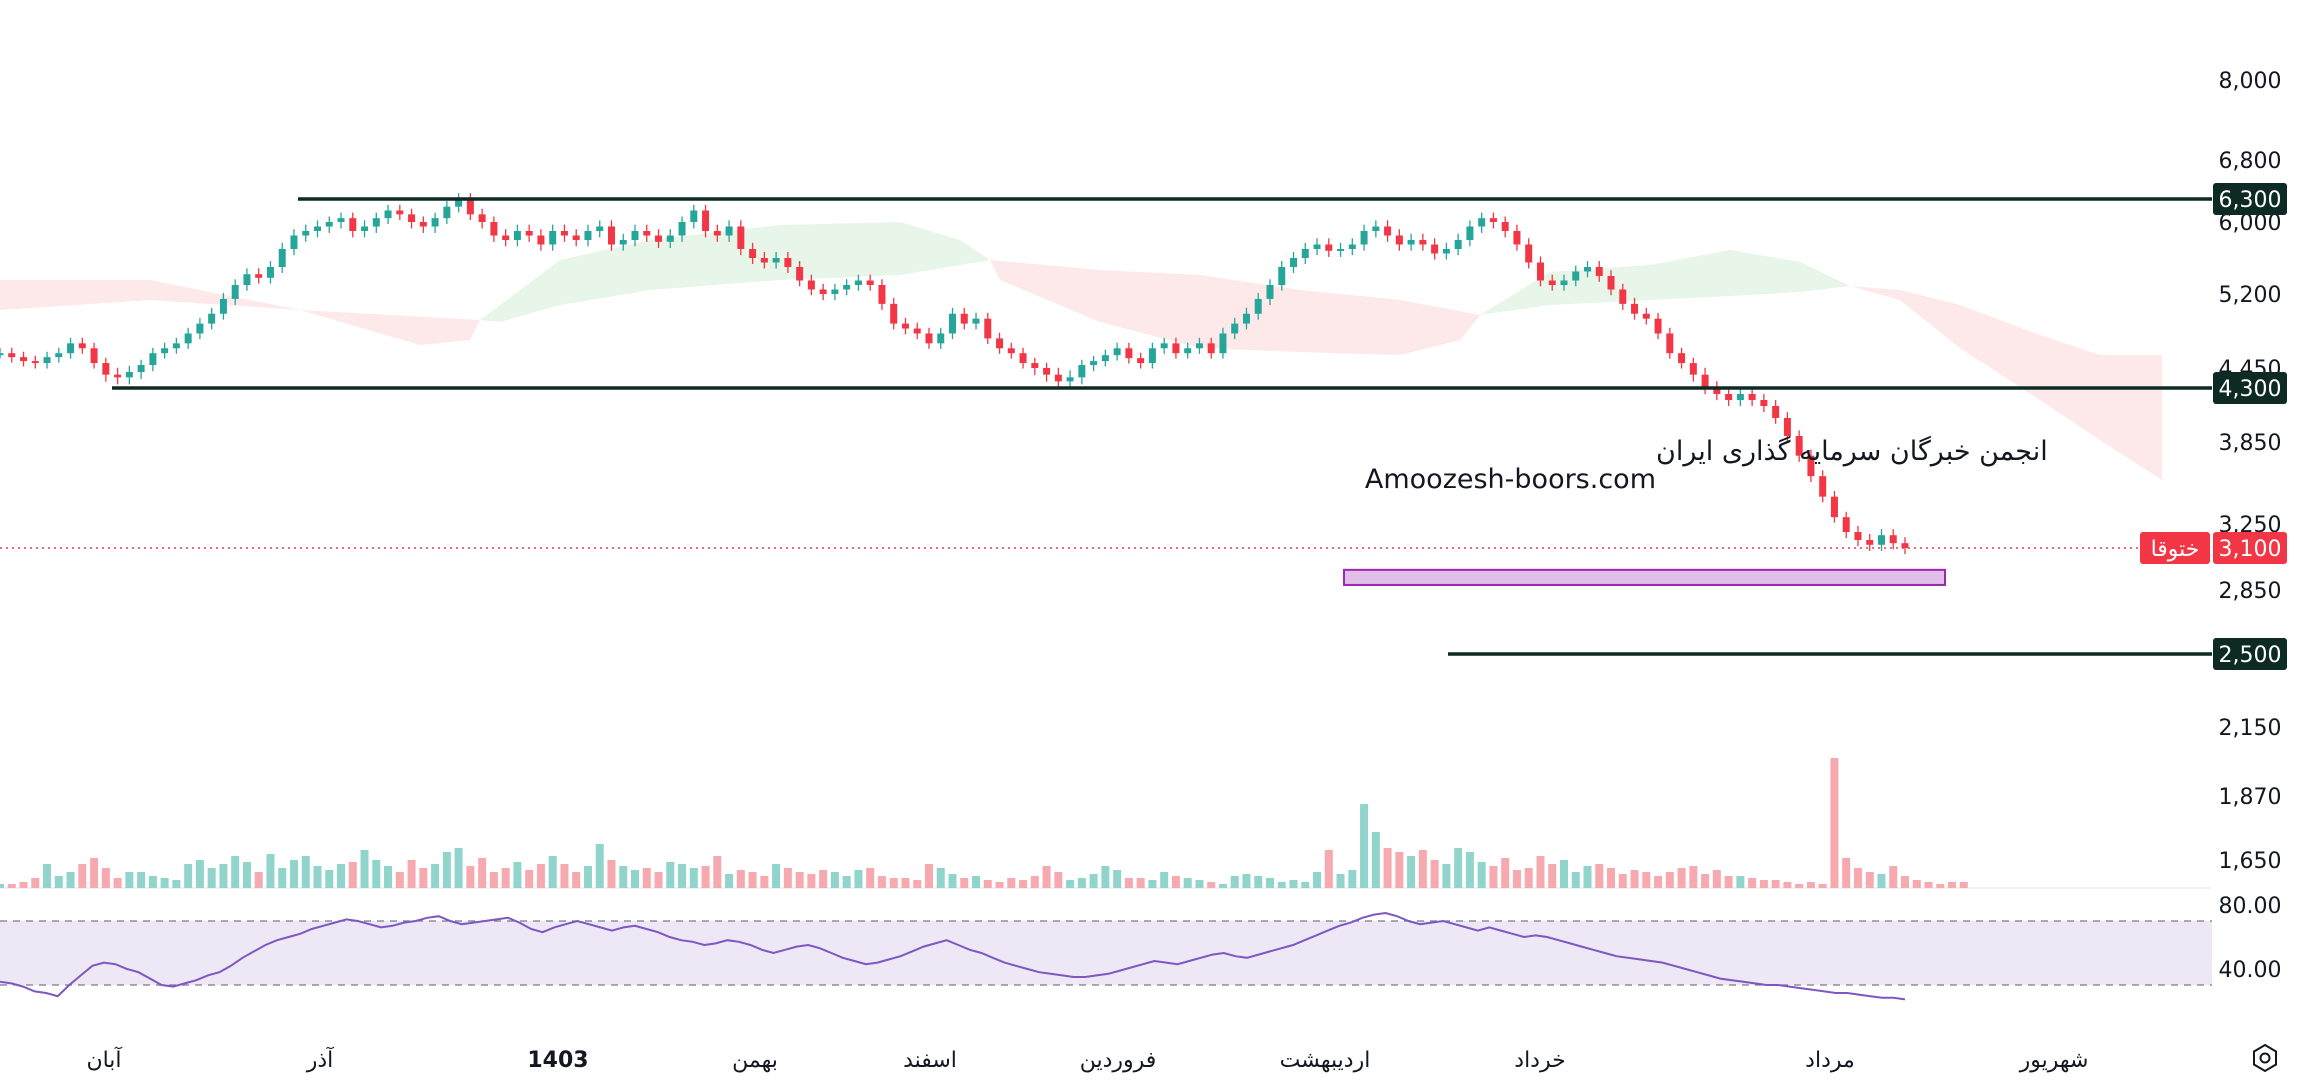  Describe the element at coordinates (735, 272) in the screenshot. I see `cloud-segment-bullish` at that location.